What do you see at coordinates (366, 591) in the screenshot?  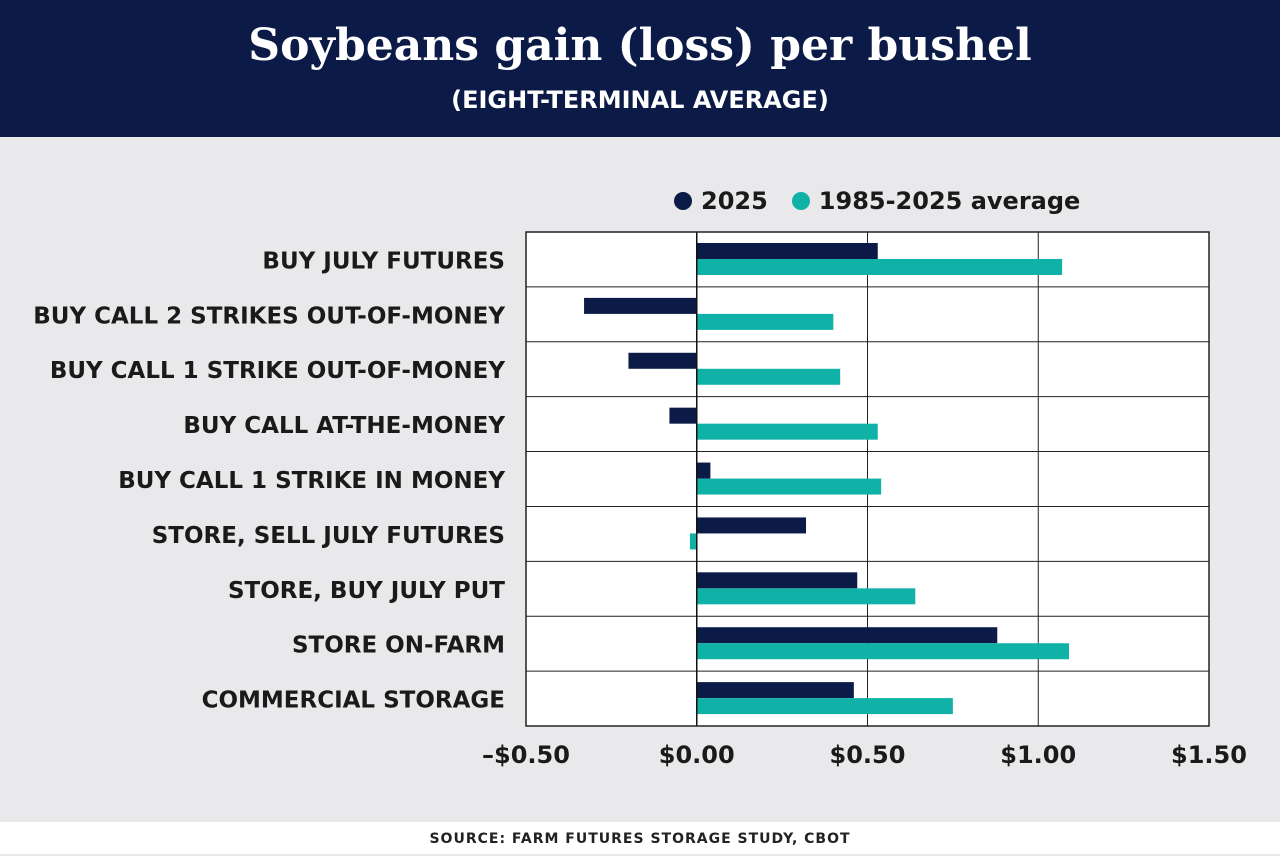 I see `category-label: STORE, BUY JULY PUT` at bounding box center [366, 591].